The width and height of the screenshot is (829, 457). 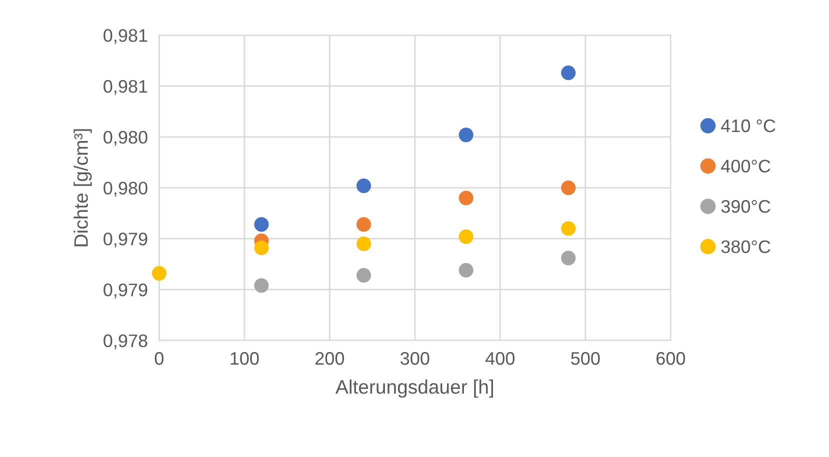 What do you see at coordinates (500, 358) in the screenshot?
I see `x-tick-label: 400` at bounding box center [500, 358].